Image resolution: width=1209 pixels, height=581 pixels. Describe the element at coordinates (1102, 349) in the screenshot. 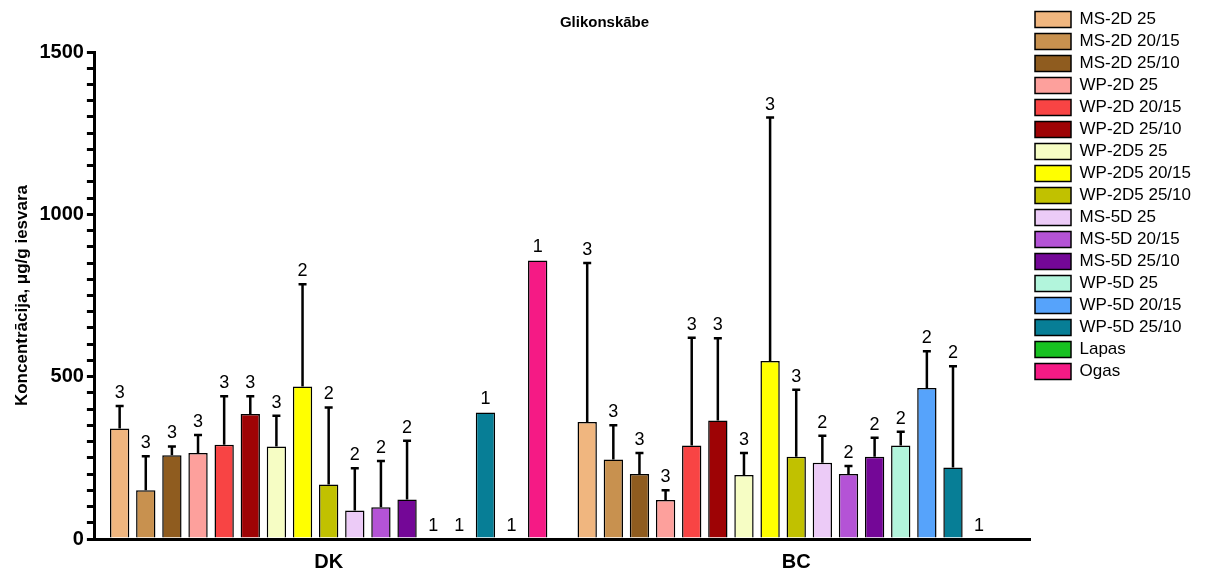

I see `legend-label: Lapas` at that location.